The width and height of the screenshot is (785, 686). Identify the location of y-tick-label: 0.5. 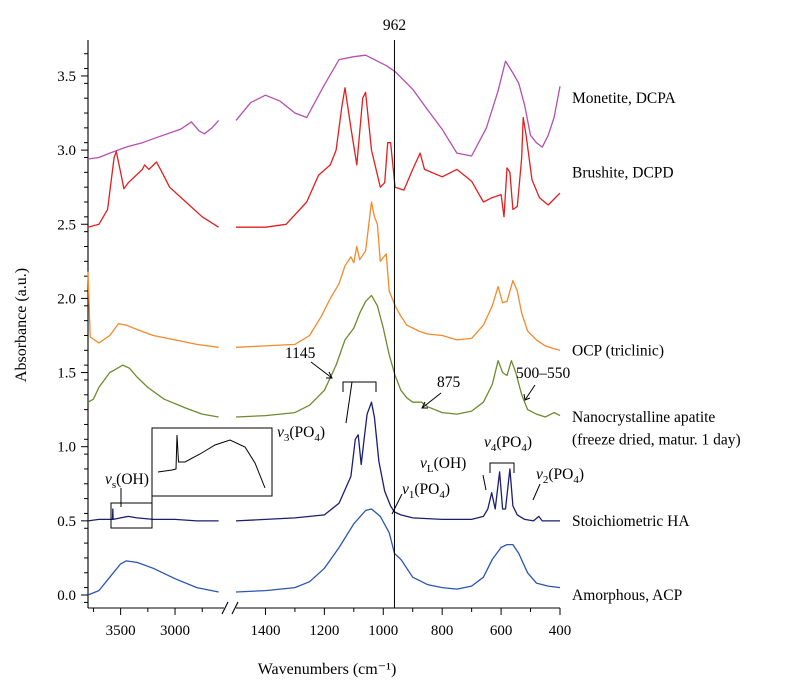
(66, 522).